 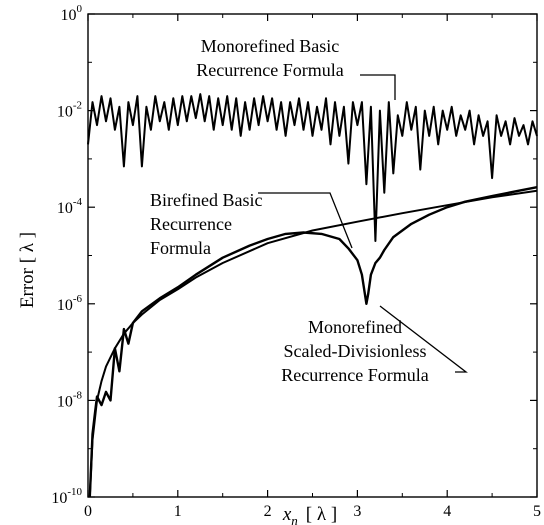 What do you see at coordinates (378, 87) in the screenshot?
I see `annotation-monorefined-basic-leader` at bounding box center [378, 87].